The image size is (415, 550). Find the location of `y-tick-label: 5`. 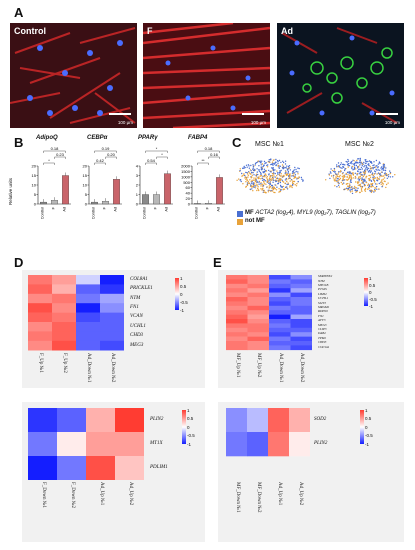

y-tick-label: 5 is located at coordinates (35, 194).